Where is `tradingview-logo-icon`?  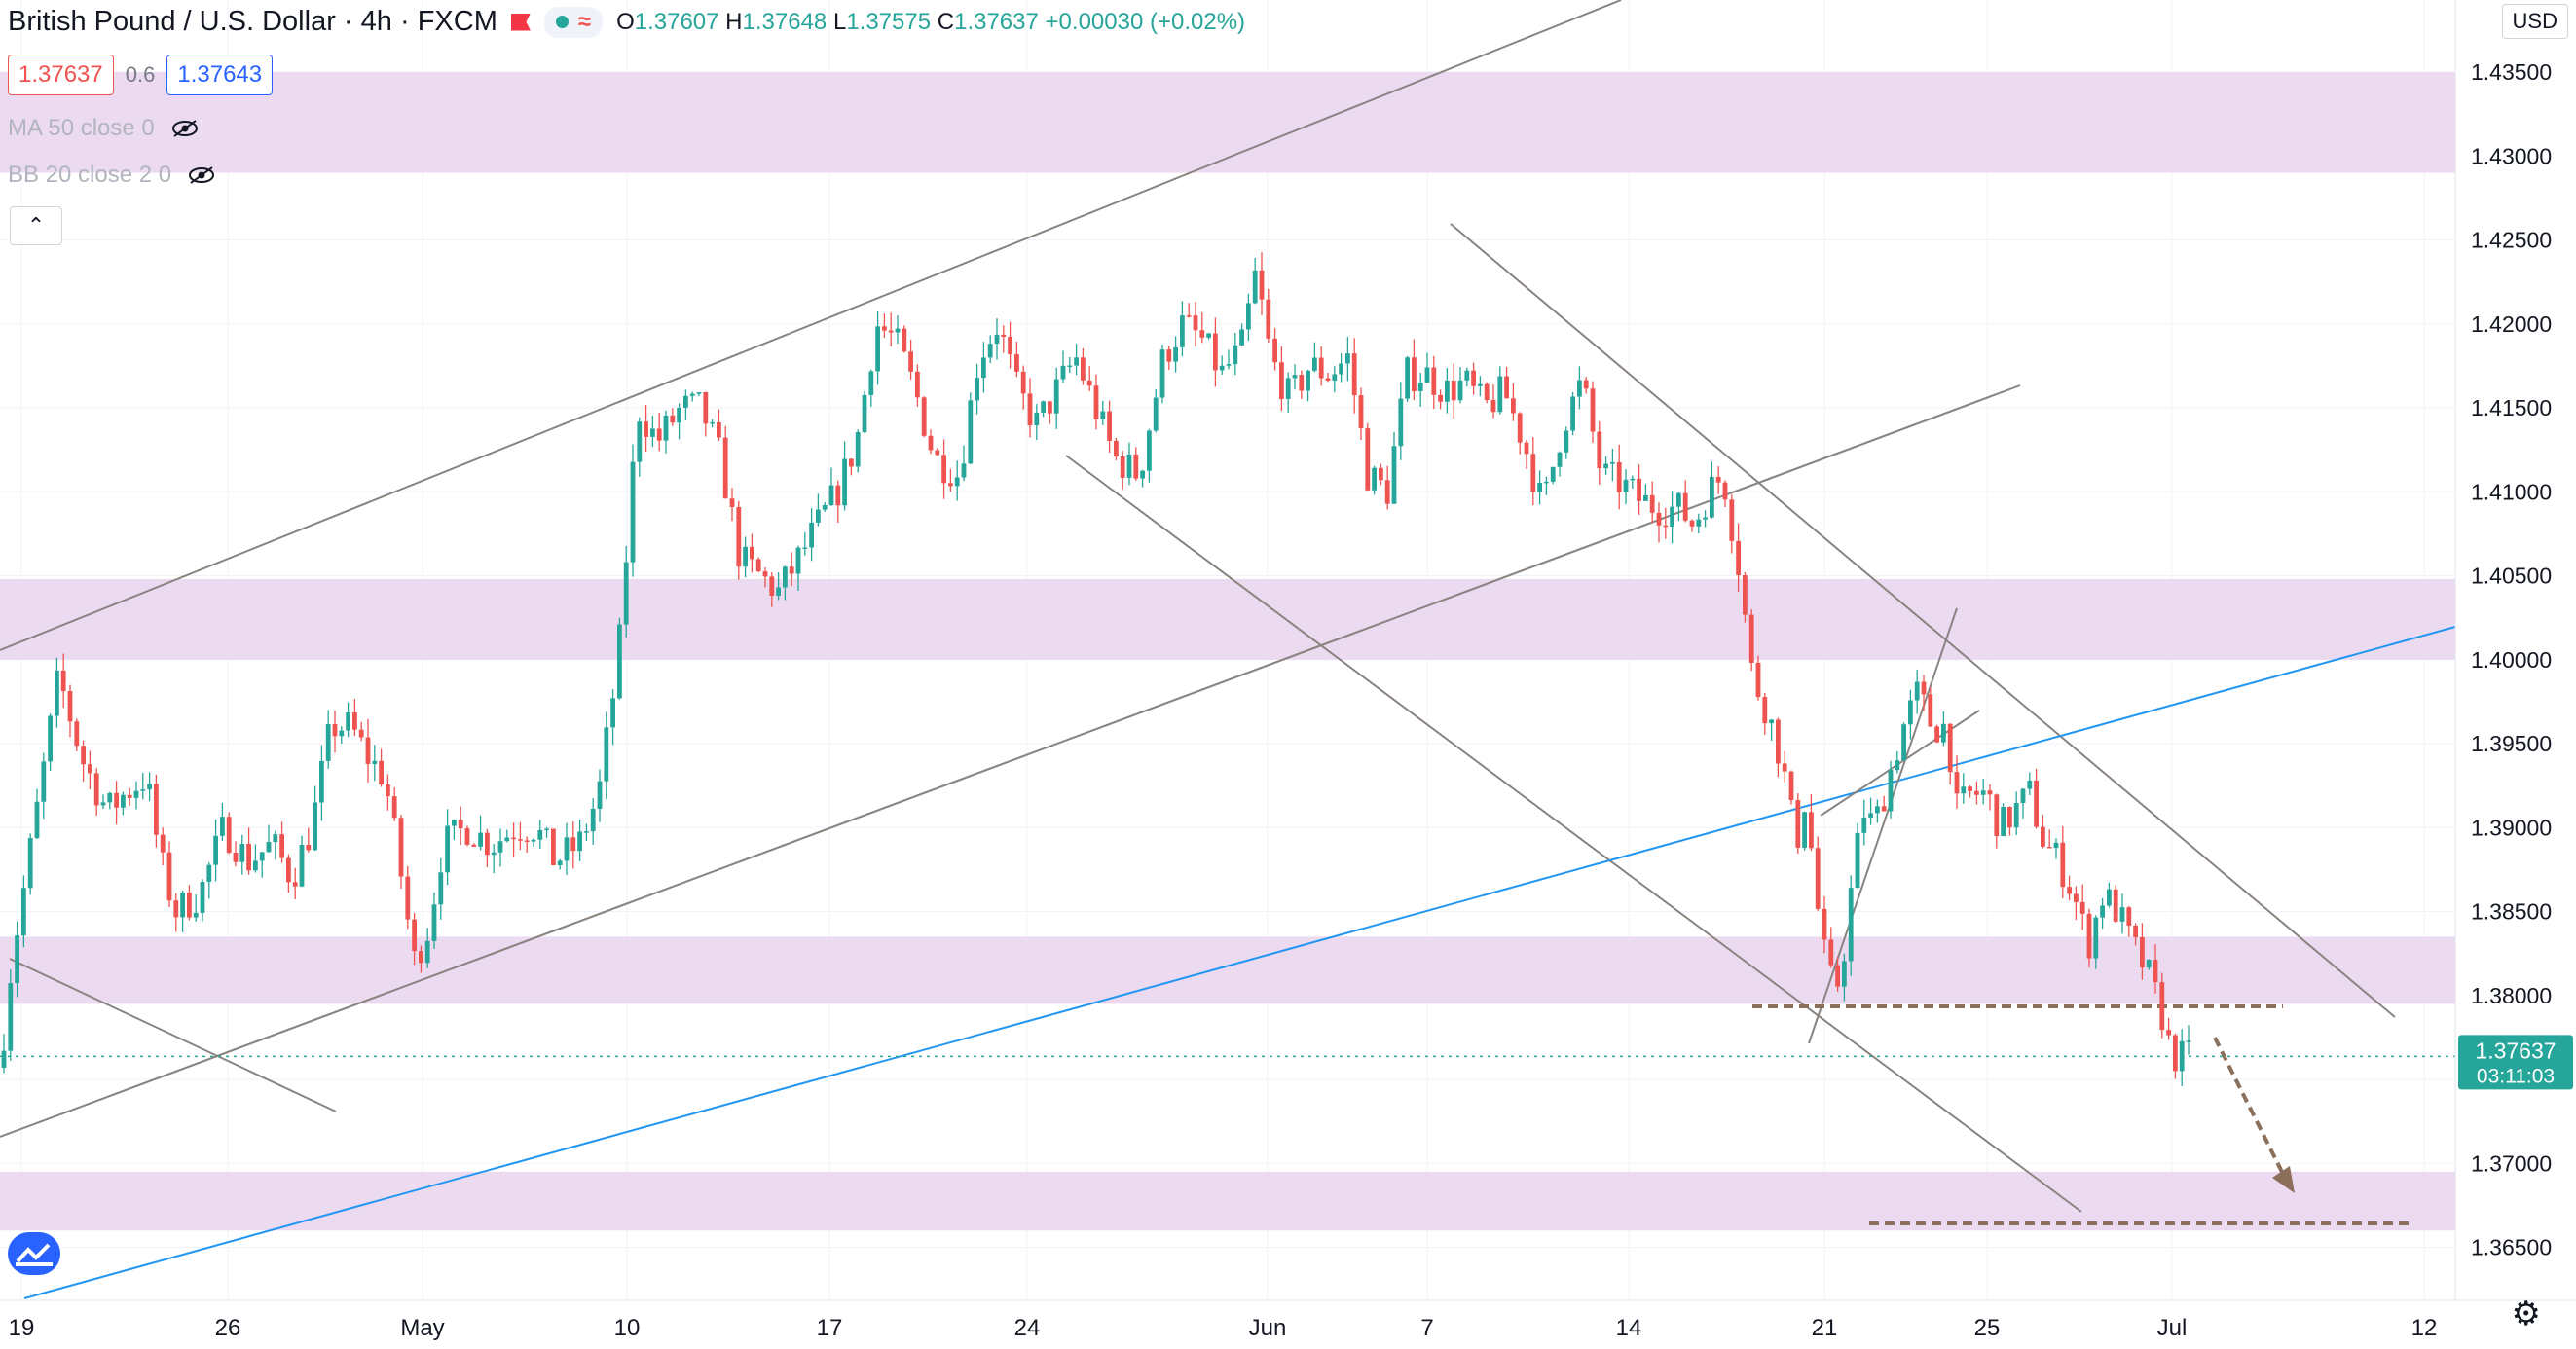 tradingview-logo-icon is located at coordinates (34, 1254).